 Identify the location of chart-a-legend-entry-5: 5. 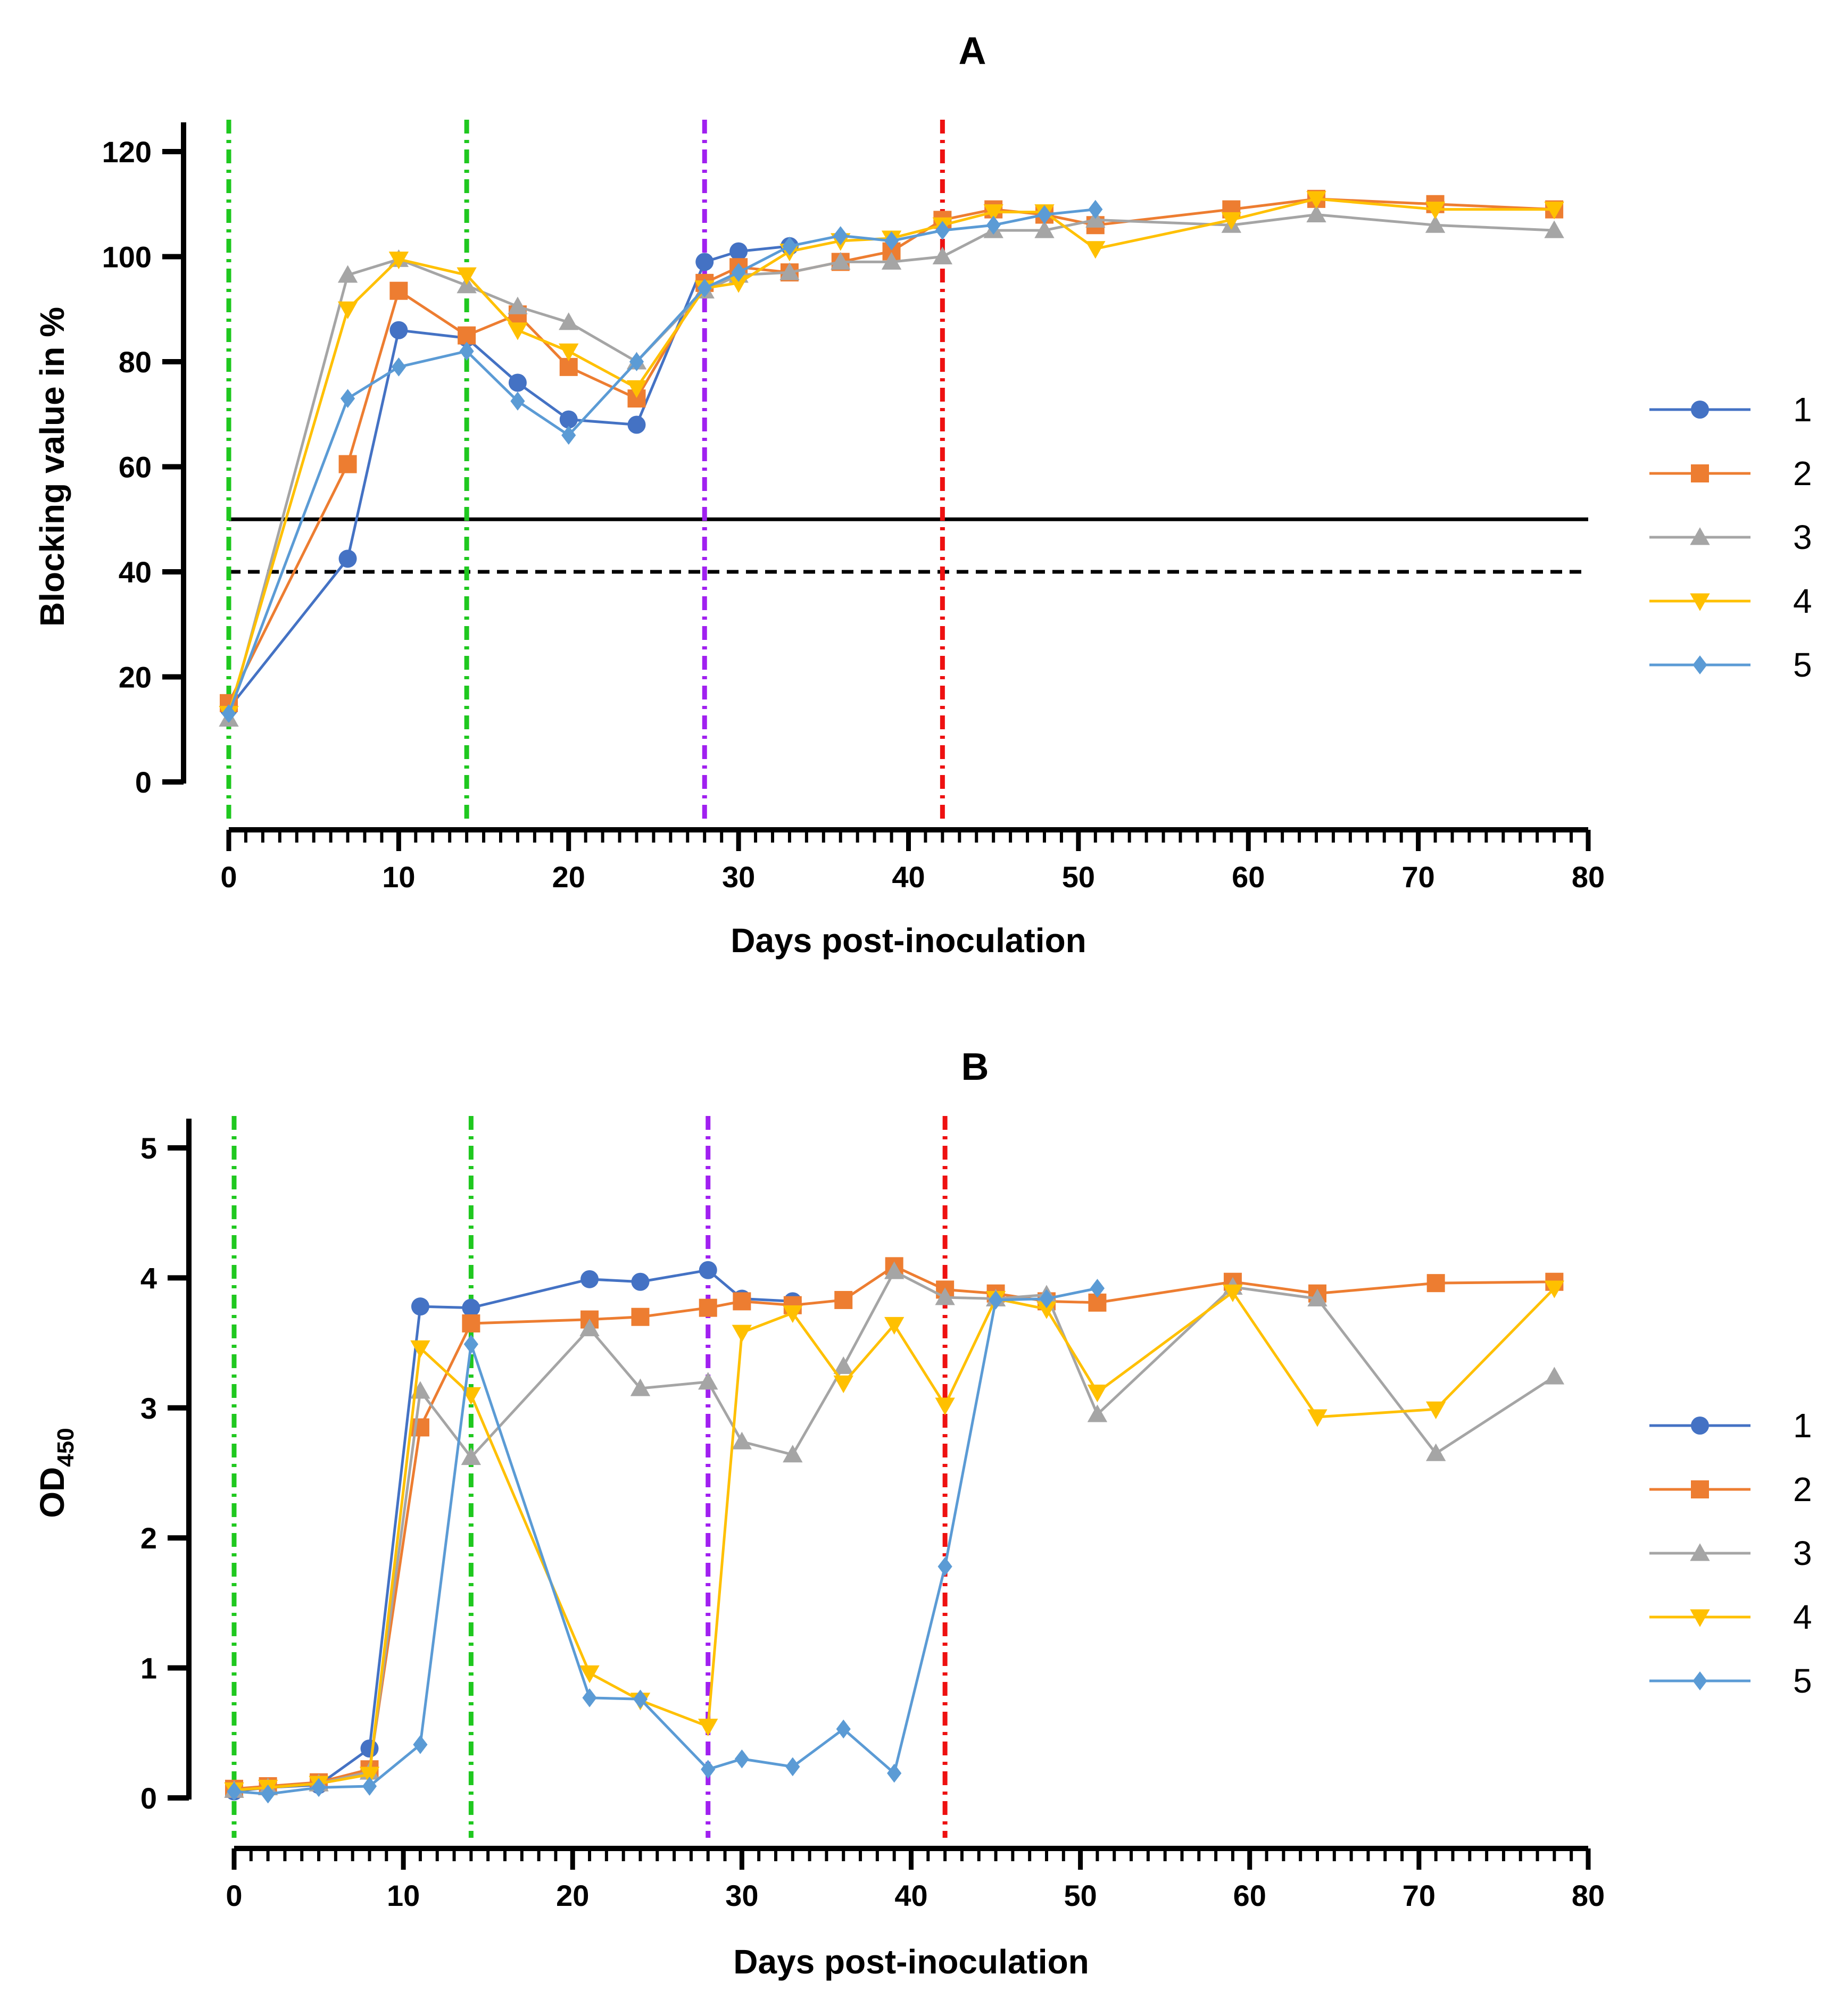
(1730, 665).